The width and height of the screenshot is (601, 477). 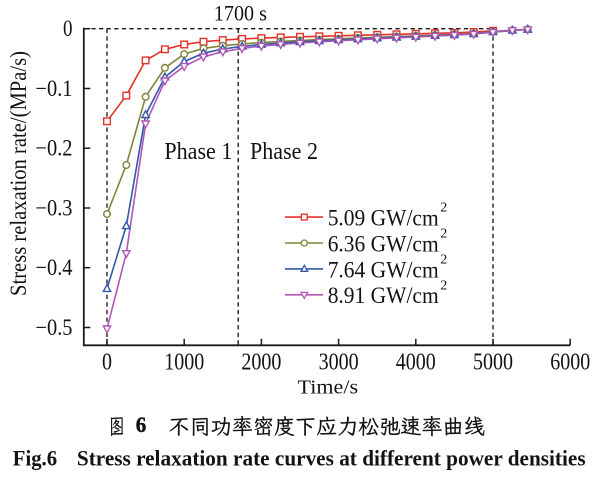 What do you see at coordinates (54, 327) in the screenshot?
I see `svg-text: −0.5` at bounding box center [54, 327].